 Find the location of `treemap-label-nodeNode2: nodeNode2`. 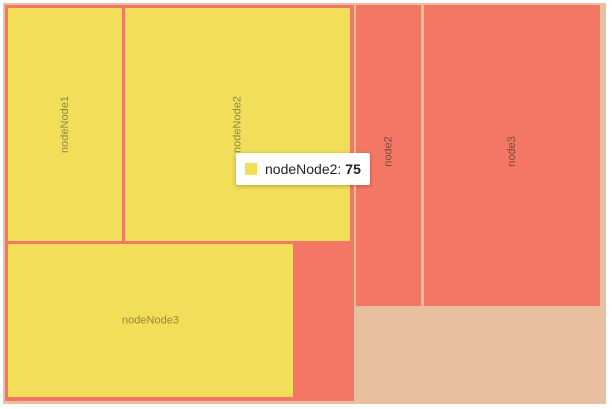

treemap-label-nodeNode2: nodeNode2 is located at coordinates (237, 124).